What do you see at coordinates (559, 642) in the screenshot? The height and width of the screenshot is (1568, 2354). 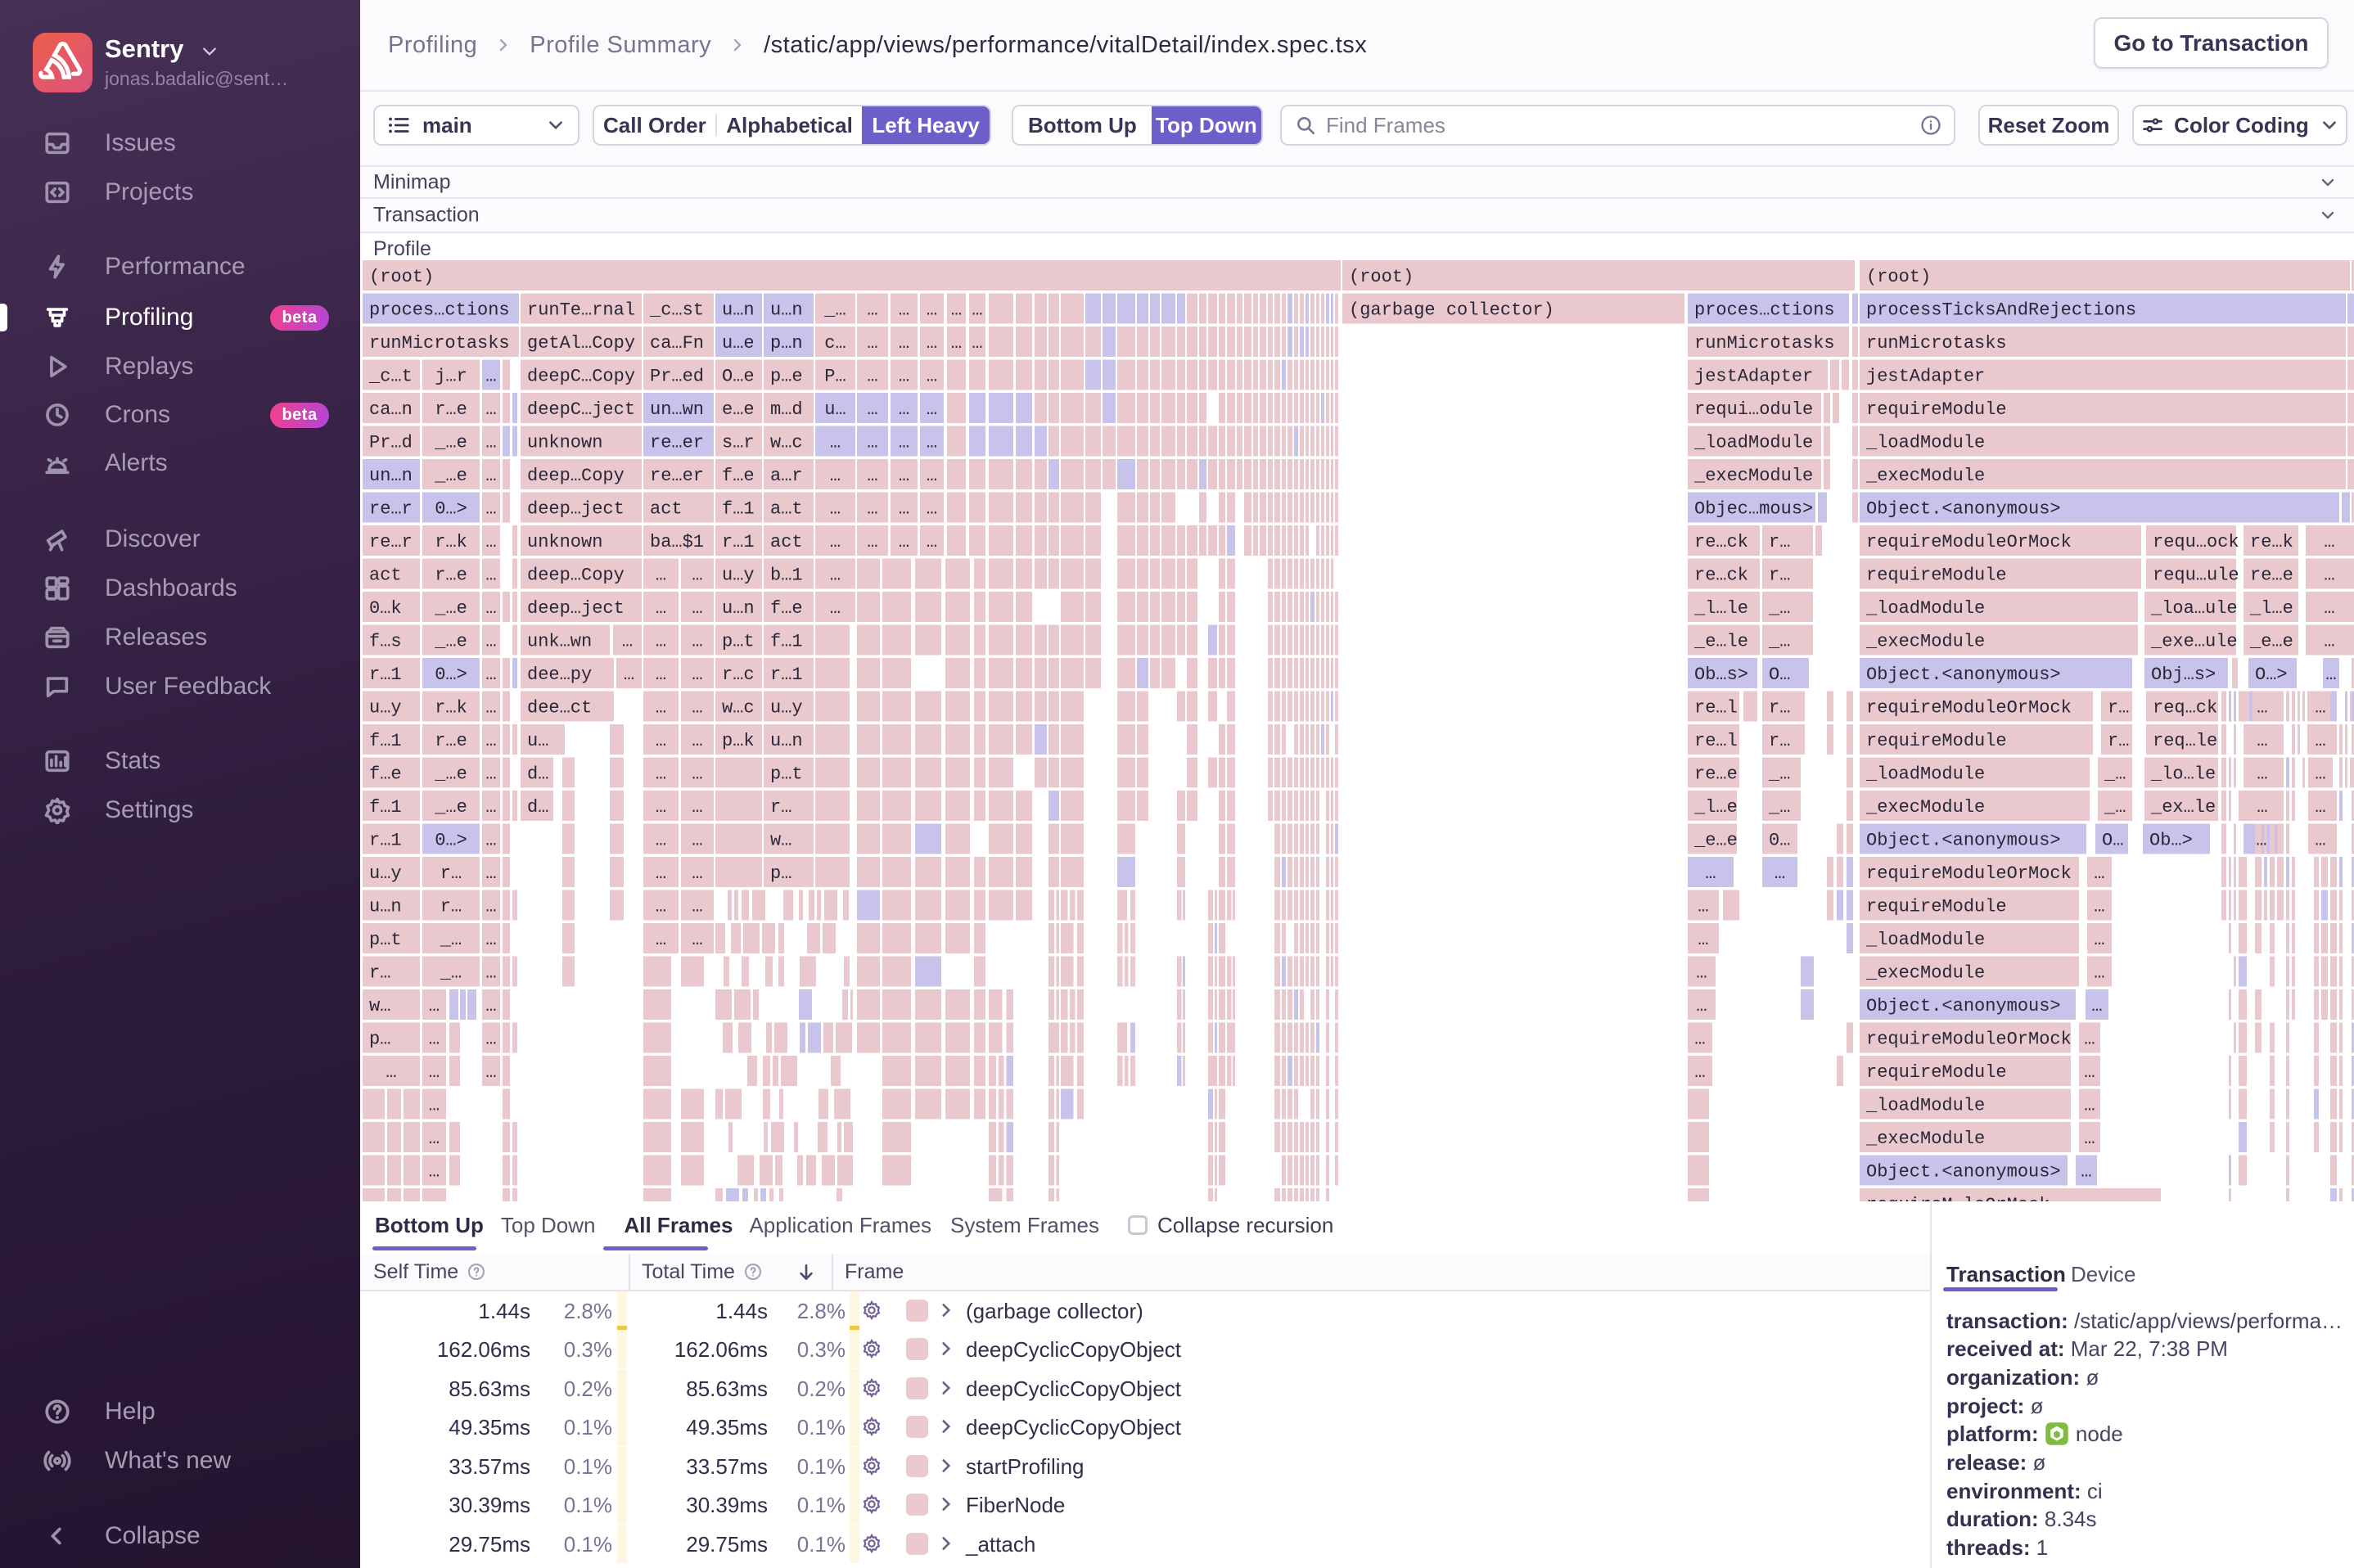 I see `svg-text: unk…wn` at bounding box center [559, 642].